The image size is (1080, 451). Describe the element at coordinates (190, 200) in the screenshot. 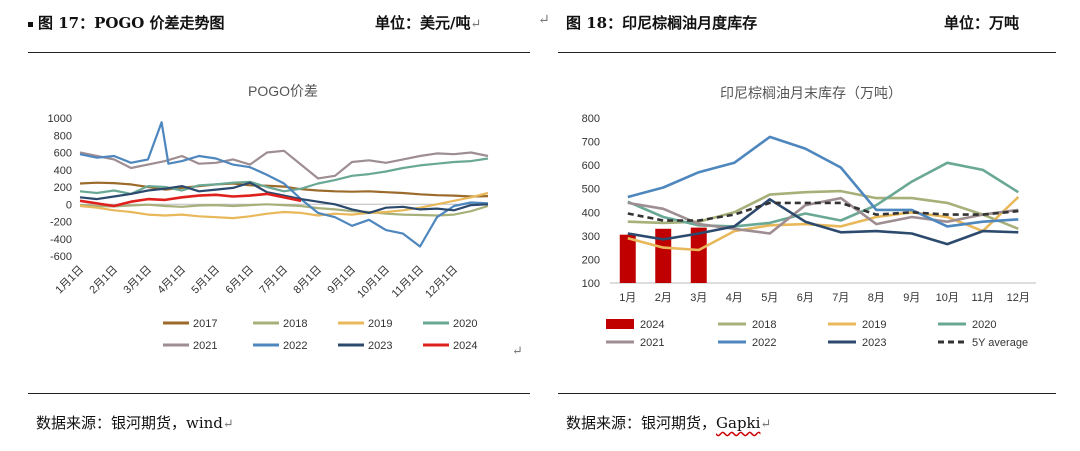

I see `series-line-2024` at that location.